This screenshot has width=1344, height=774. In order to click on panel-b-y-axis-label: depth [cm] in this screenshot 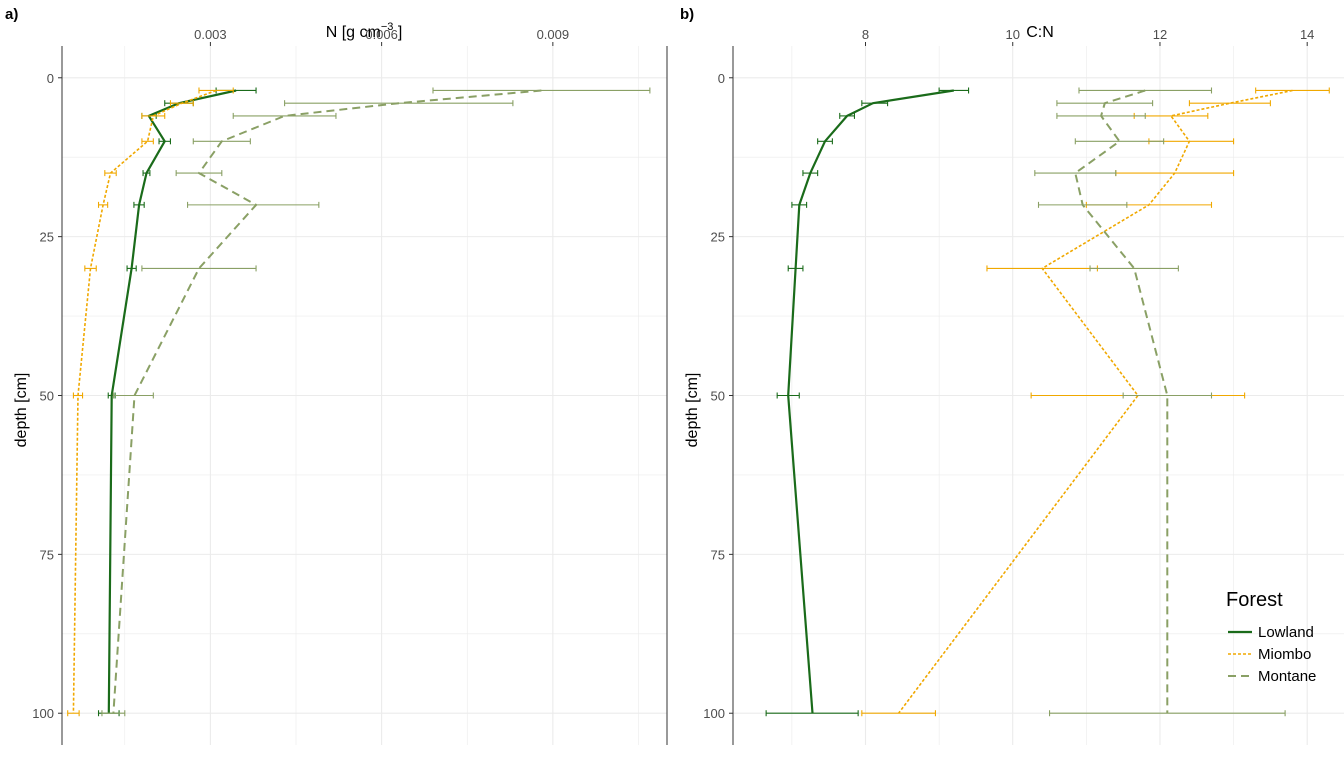, I will do `click(692, 410)`.